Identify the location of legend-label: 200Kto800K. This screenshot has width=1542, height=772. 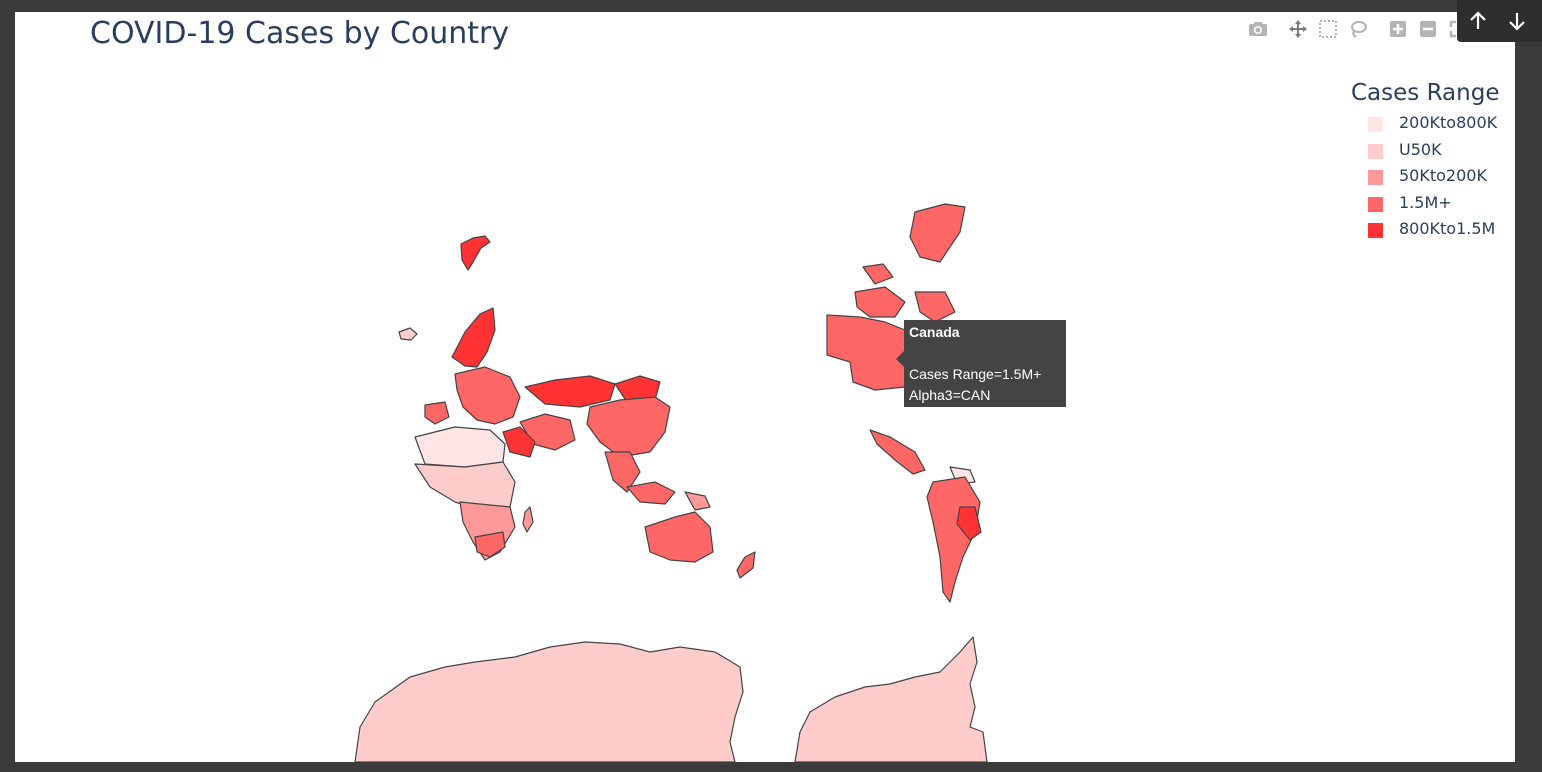
(1448, 122).